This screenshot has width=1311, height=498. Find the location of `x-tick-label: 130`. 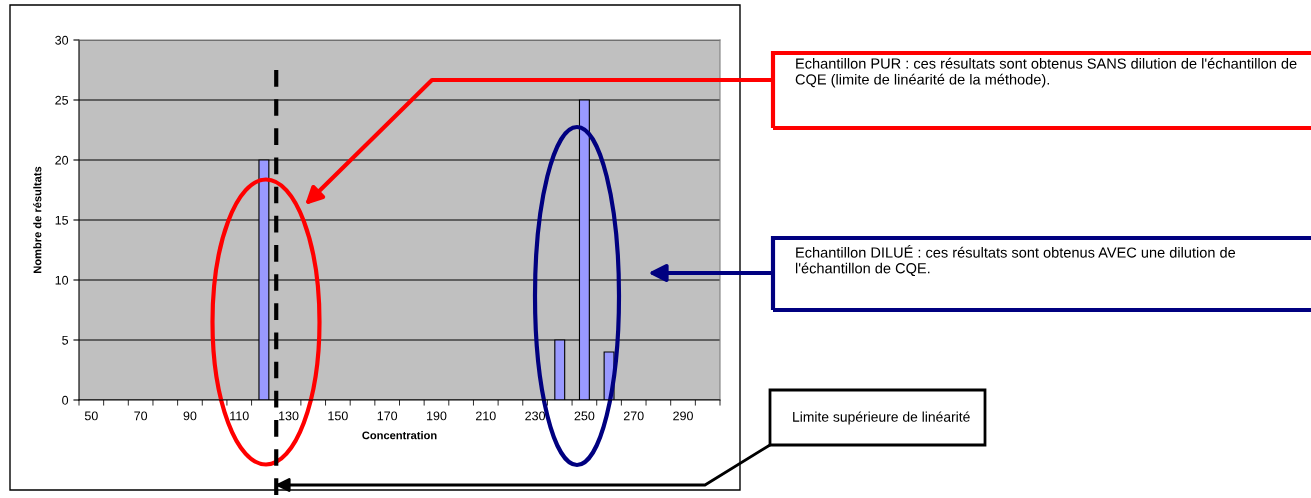

x-tick-label: 130 is located at coordinates (289, 416).